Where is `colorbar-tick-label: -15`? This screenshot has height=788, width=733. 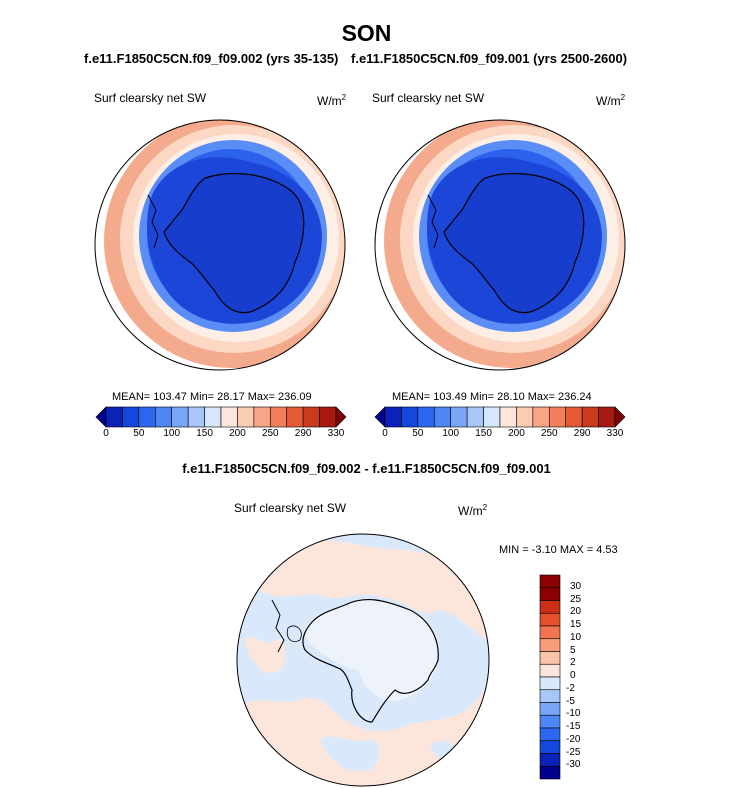
colorbar-tick-label: -15 is located at coordinates (573, 726).